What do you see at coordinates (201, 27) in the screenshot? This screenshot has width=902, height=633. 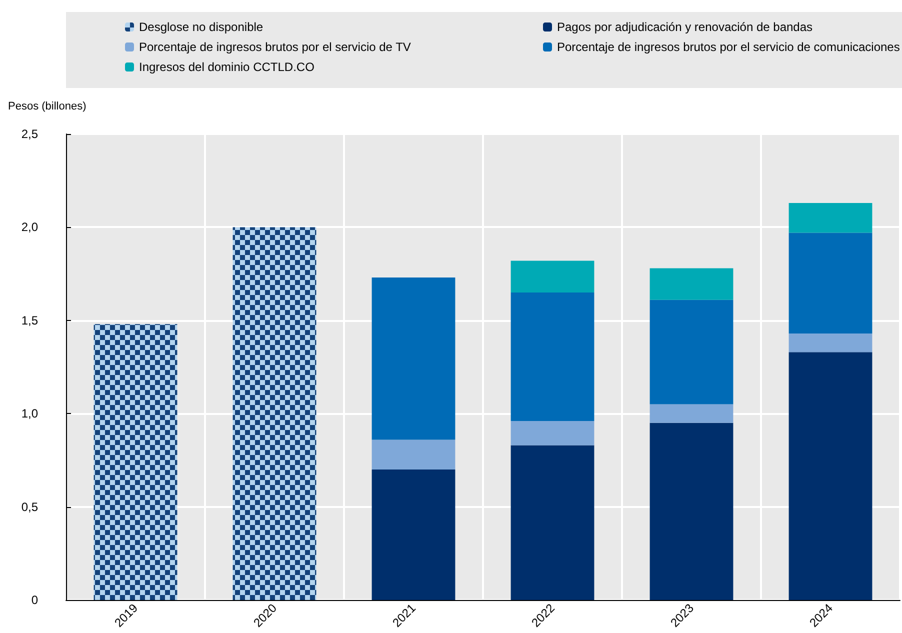 I see `legend-label: Desglose no disponible` at bounding box center [201, 27].